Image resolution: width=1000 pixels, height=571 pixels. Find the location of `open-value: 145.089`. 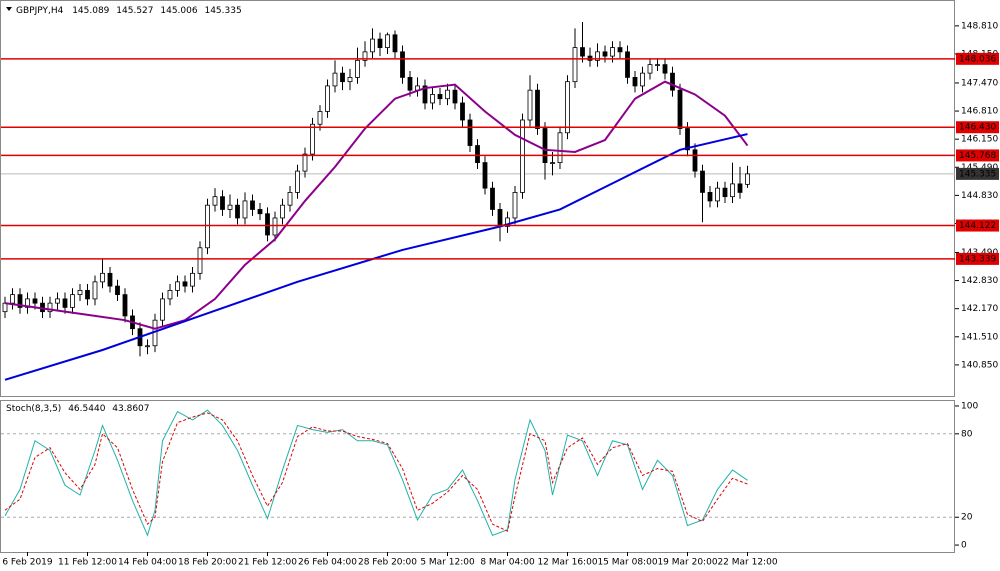

open-value: 145.089 is located at coordinates (90, 11).